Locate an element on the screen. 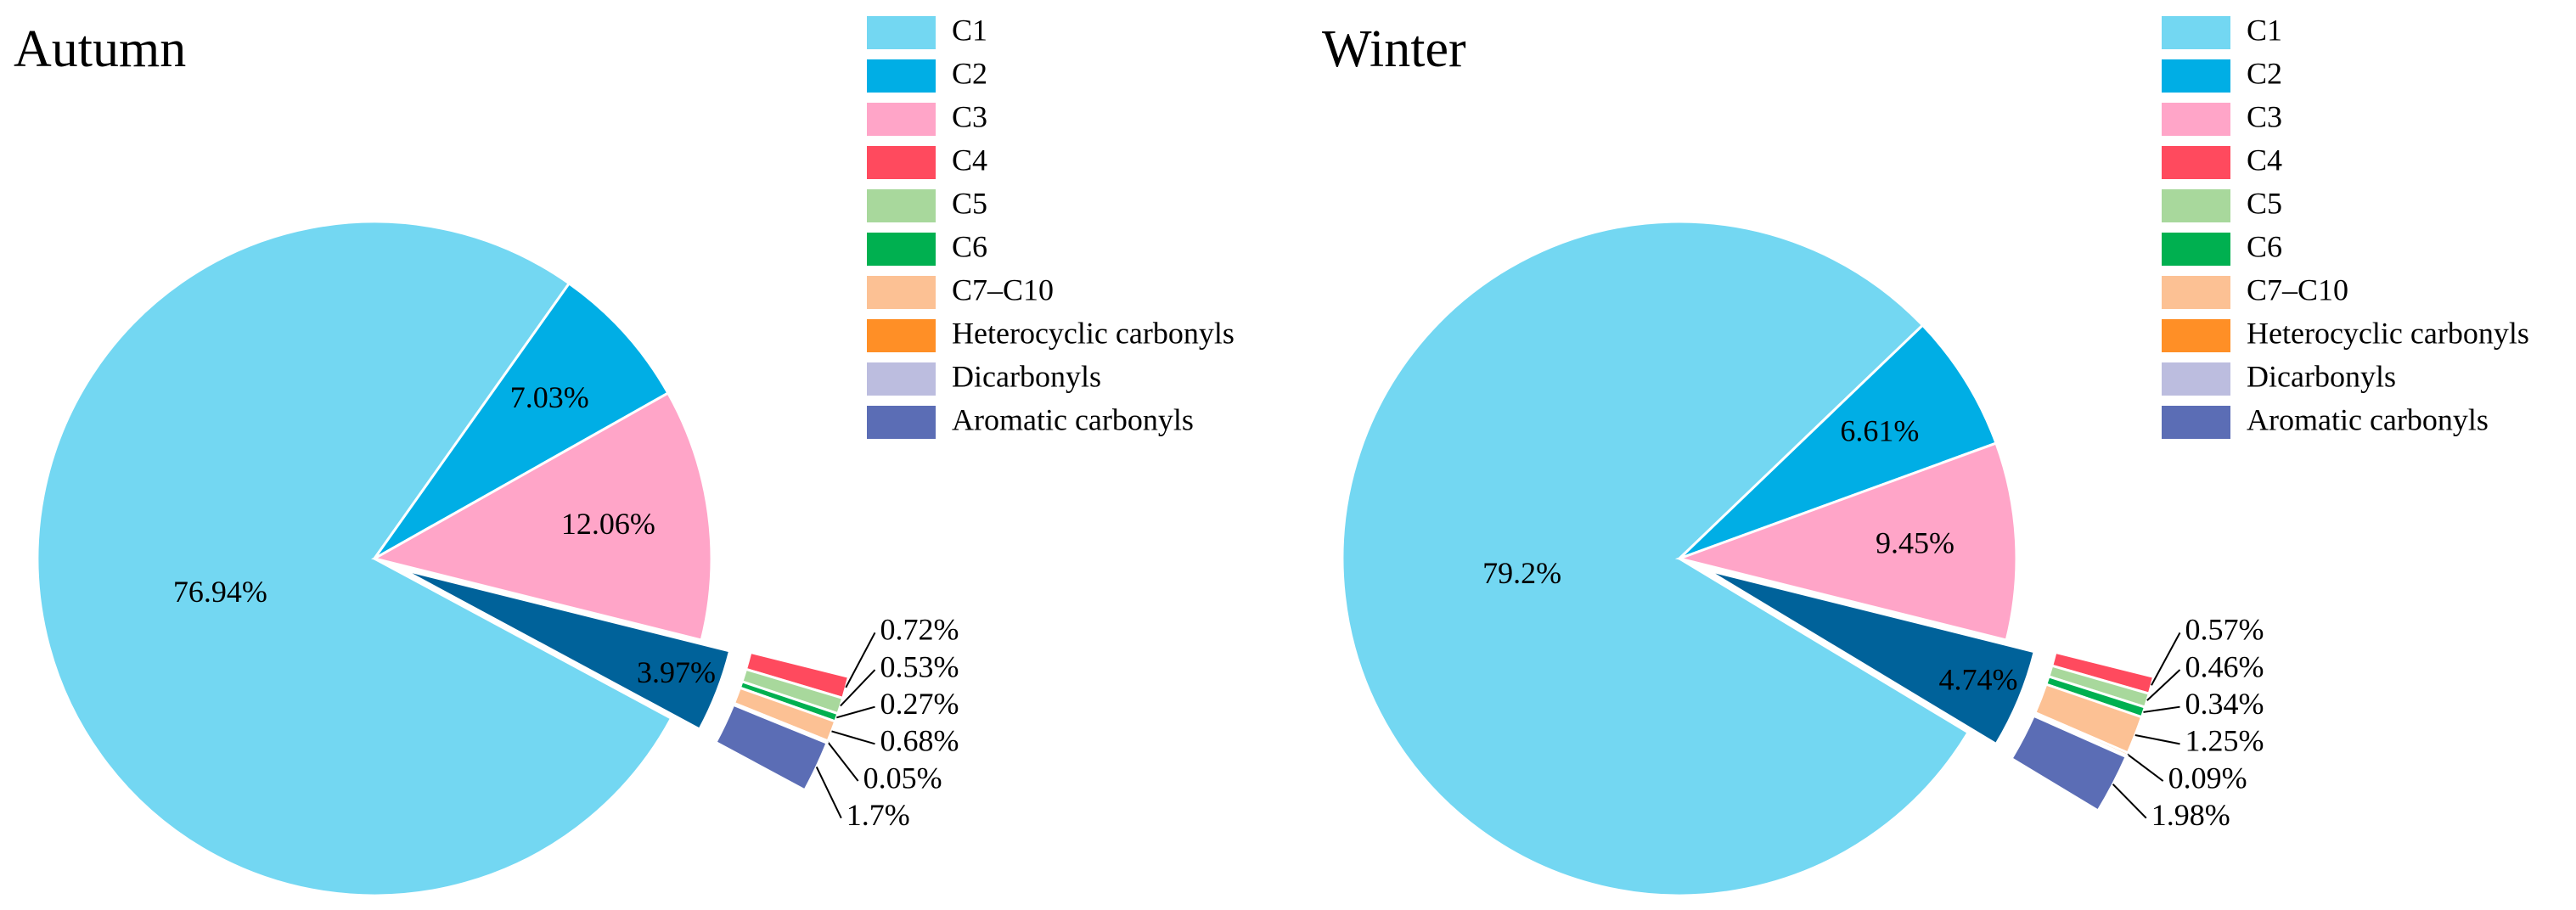 This screenshot has height=910, width=2576. slice-label: 1.7% is located at coordinates (878, 815).